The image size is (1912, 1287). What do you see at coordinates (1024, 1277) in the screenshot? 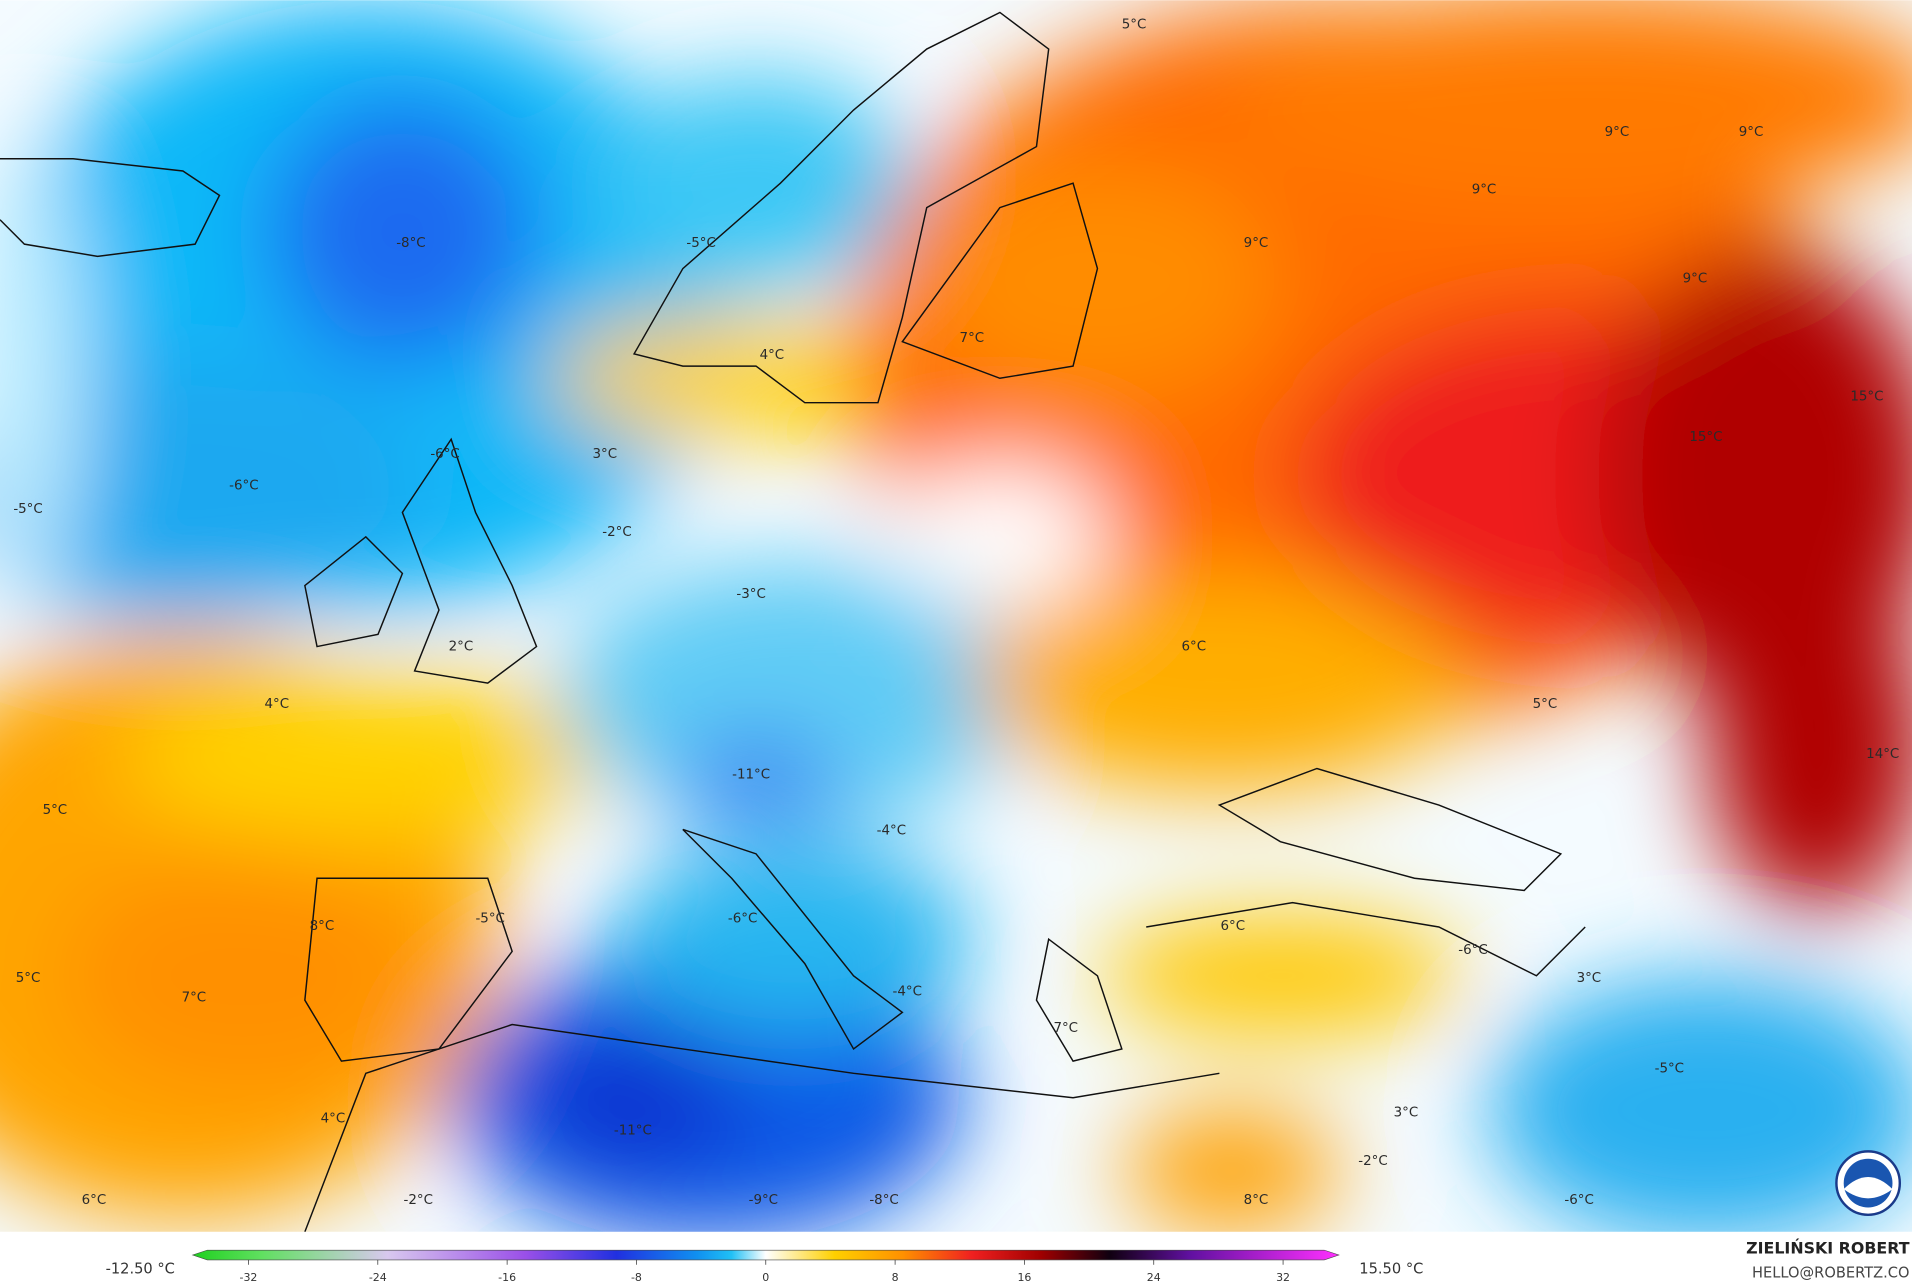
I see `colorbar-tick-label: 16` at bounding box center [1024, 1277].